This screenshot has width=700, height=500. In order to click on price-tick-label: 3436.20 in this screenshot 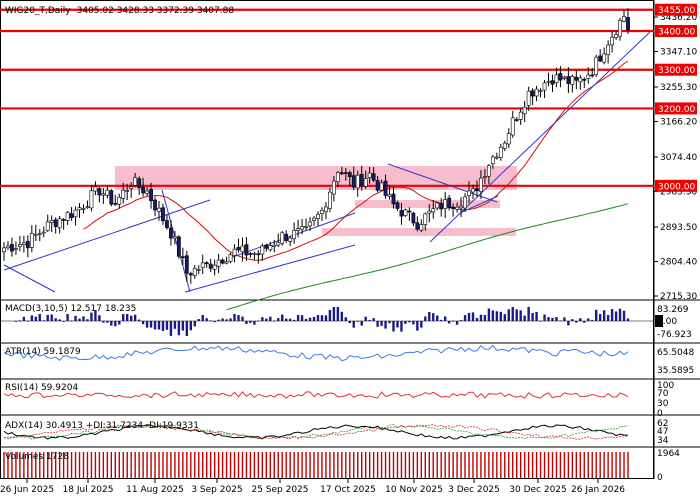, I will do `click(678, 18)`.